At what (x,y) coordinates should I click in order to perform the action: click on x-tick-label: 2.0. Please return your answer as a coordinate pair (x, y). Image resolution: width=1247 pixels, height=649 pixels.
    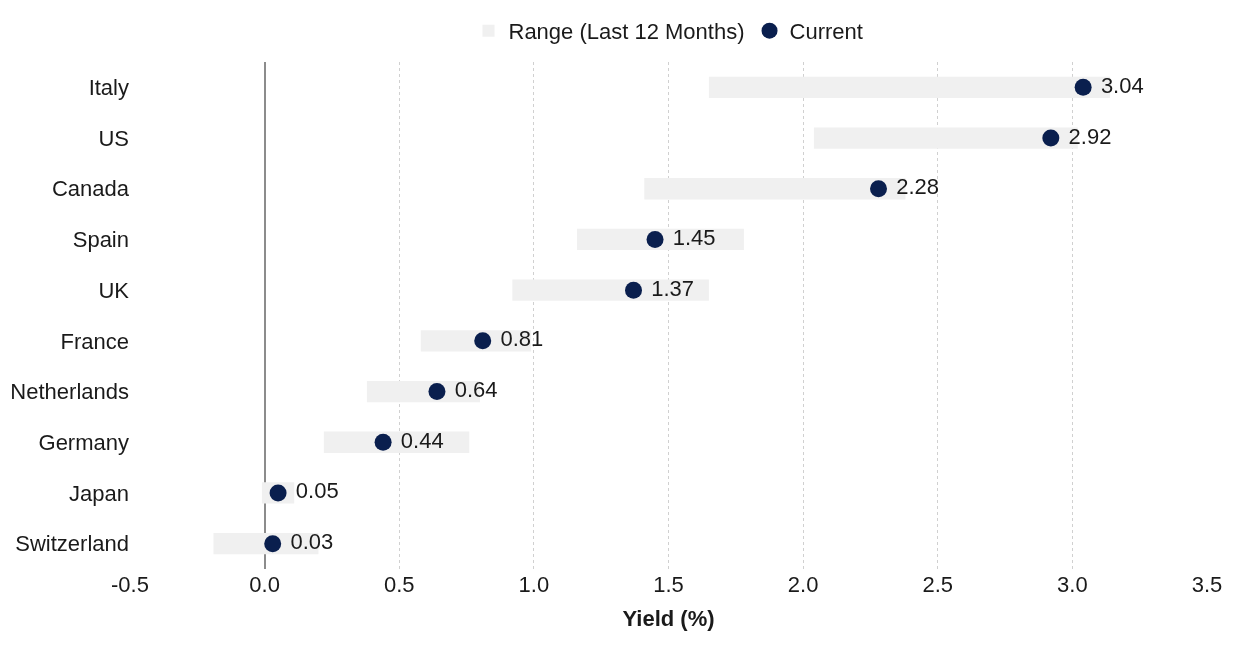
    Looking at the image, I should click on (803, 584).